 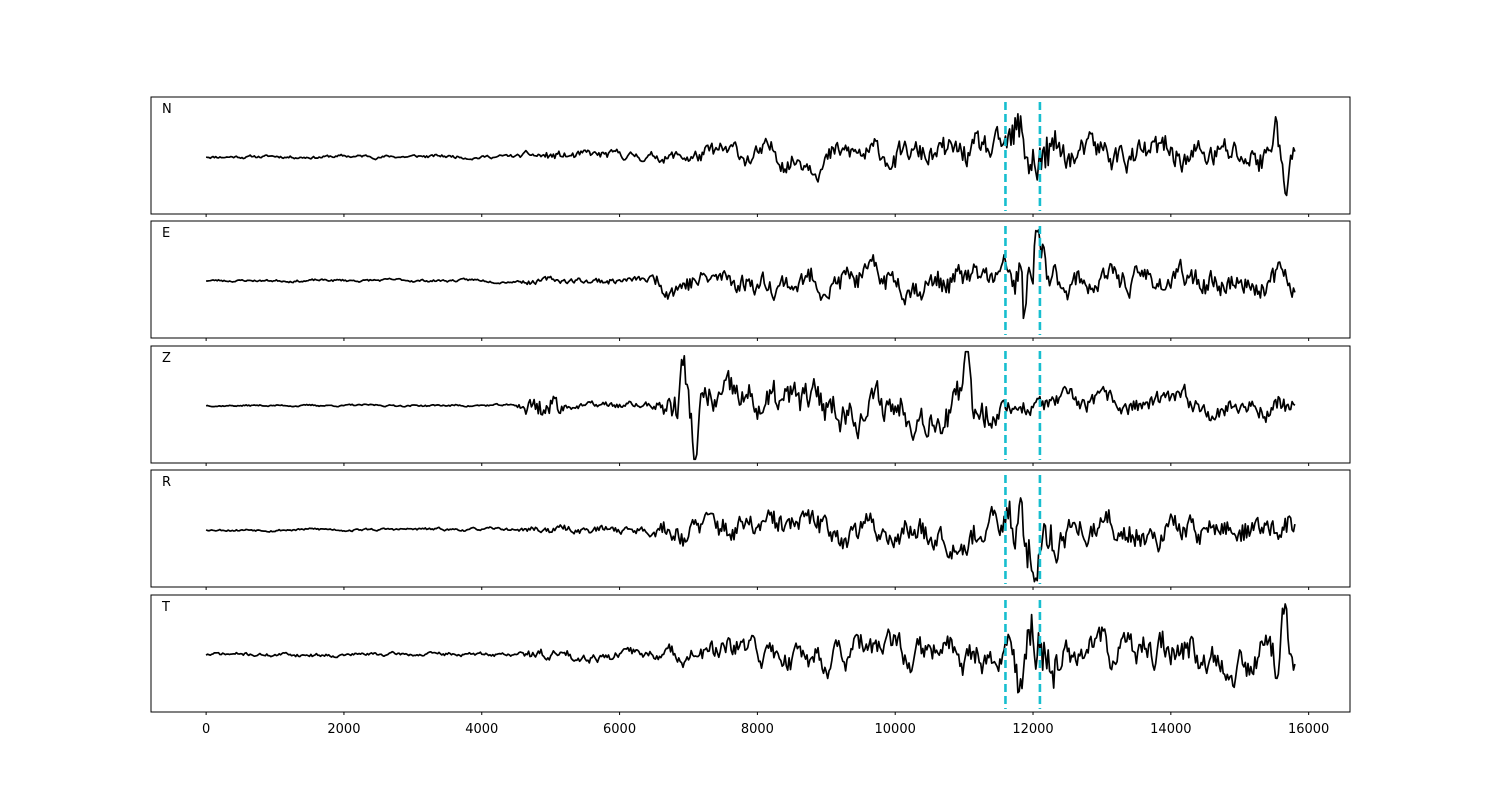 What do you see at coordinates (1170, 729) in the screenshot?
I see `x-tick-label: 14000` at bounding box center [1170, 729].